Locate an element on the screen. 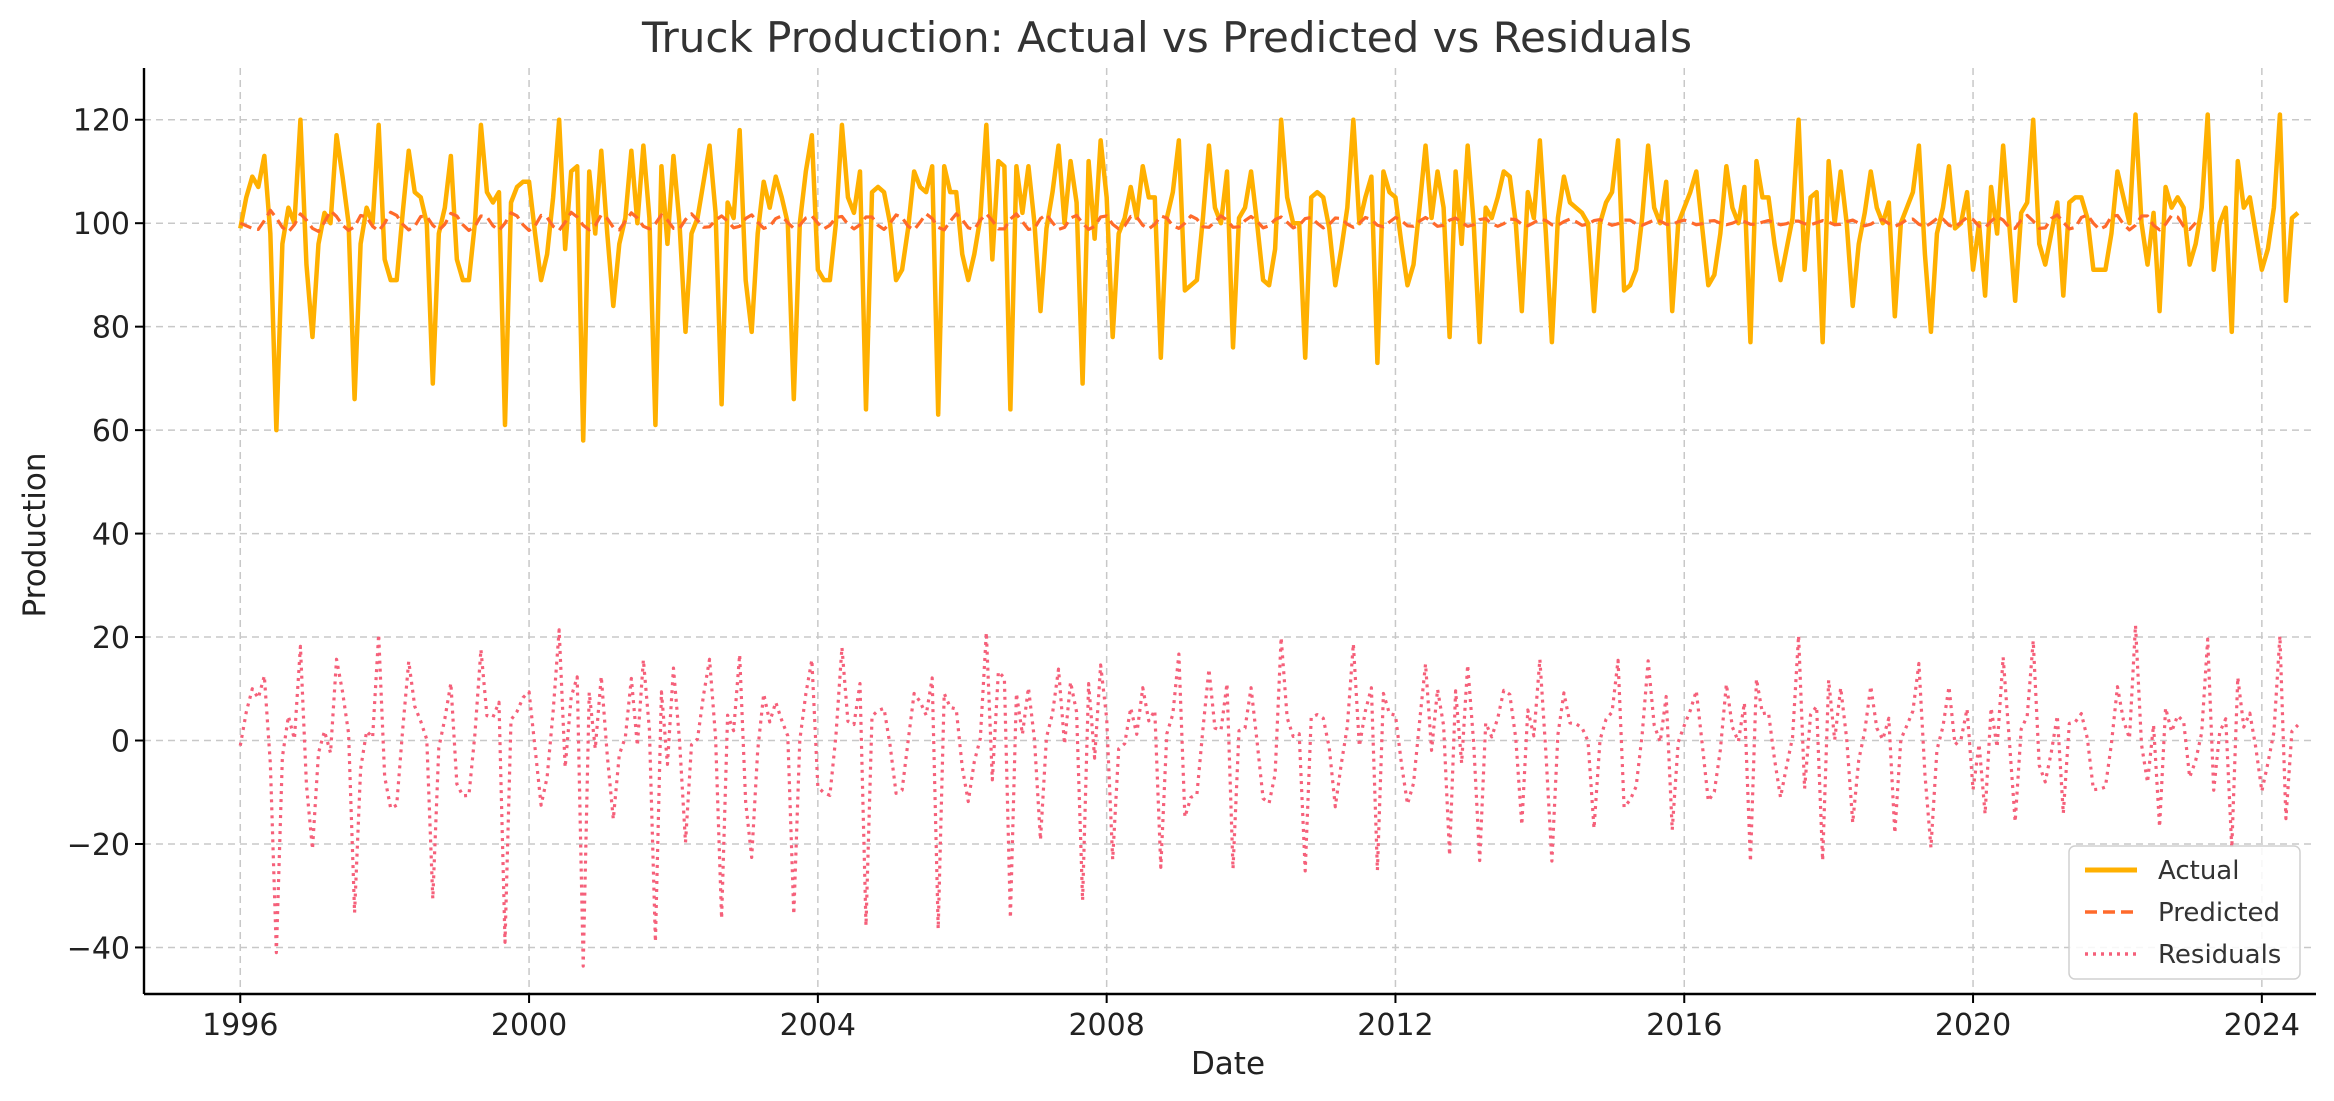  legend-label-actual: Actual is located at coordinates (2198, 871).